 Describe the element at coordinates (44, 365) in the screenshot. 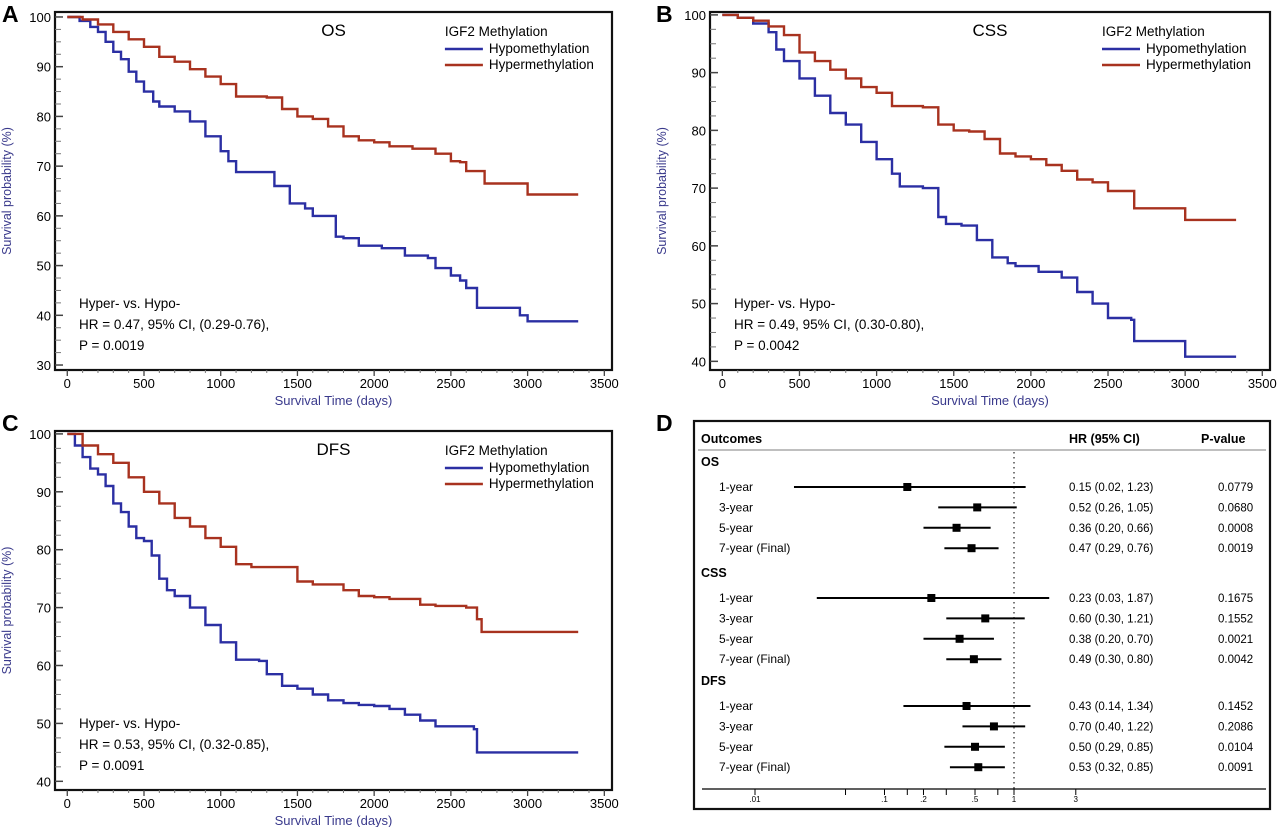

I see `y-tick-label: 30` at that location.